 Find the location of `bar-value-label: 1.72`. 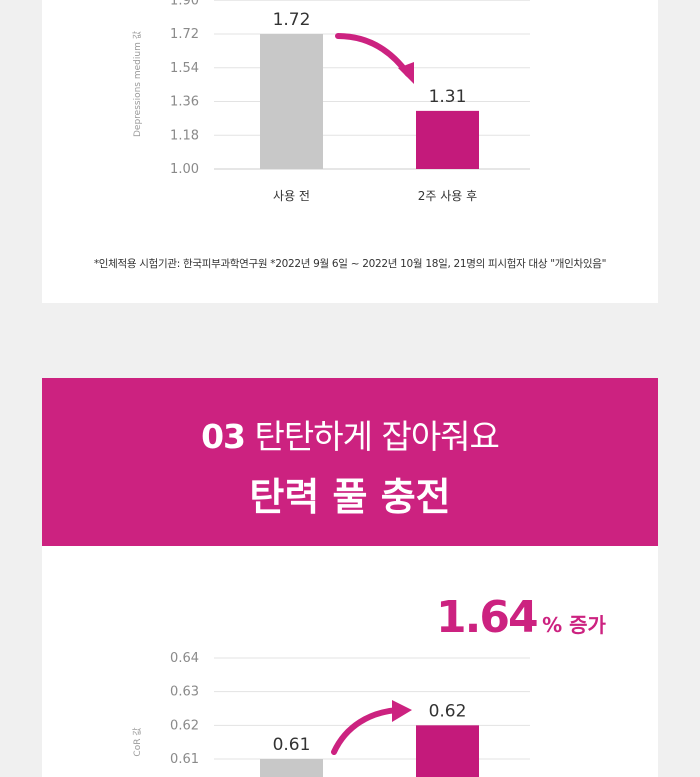

bar-value-label: 1.72 is located at coordinates (292, 20).